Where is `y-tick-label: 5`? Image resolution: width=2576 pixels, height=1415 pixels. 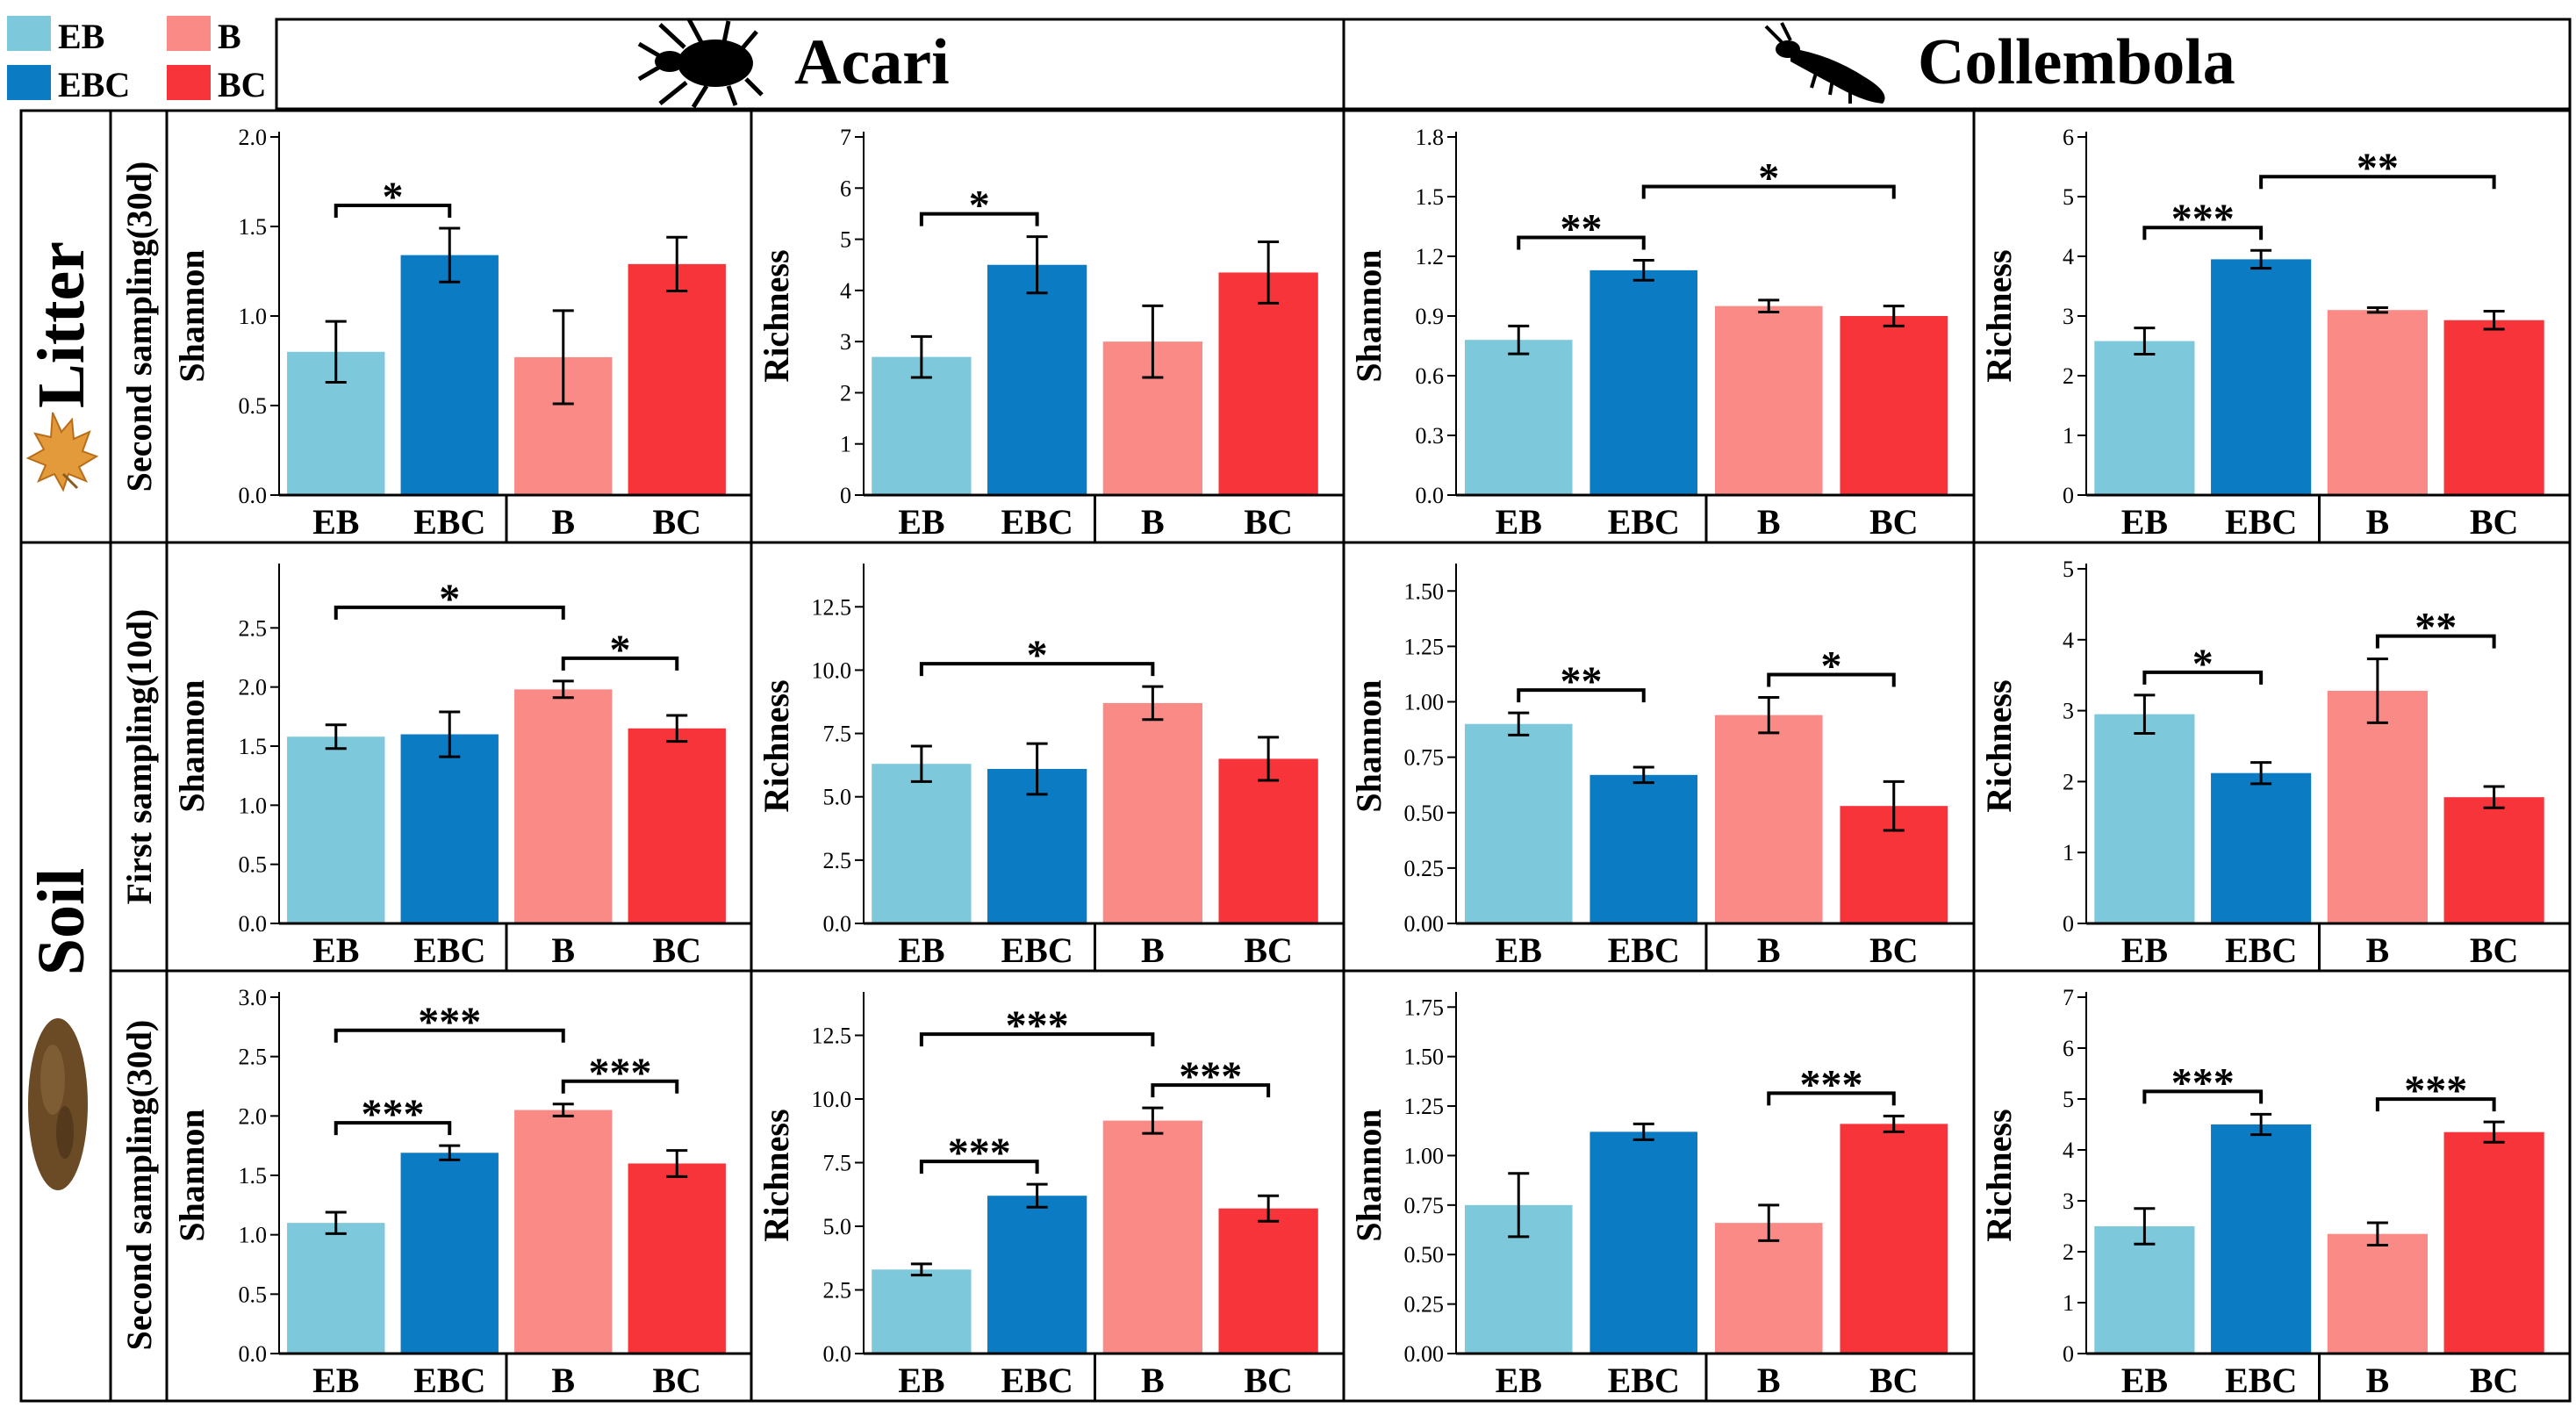
y-tick-label: 5 is located at coordinates (2068, 197).